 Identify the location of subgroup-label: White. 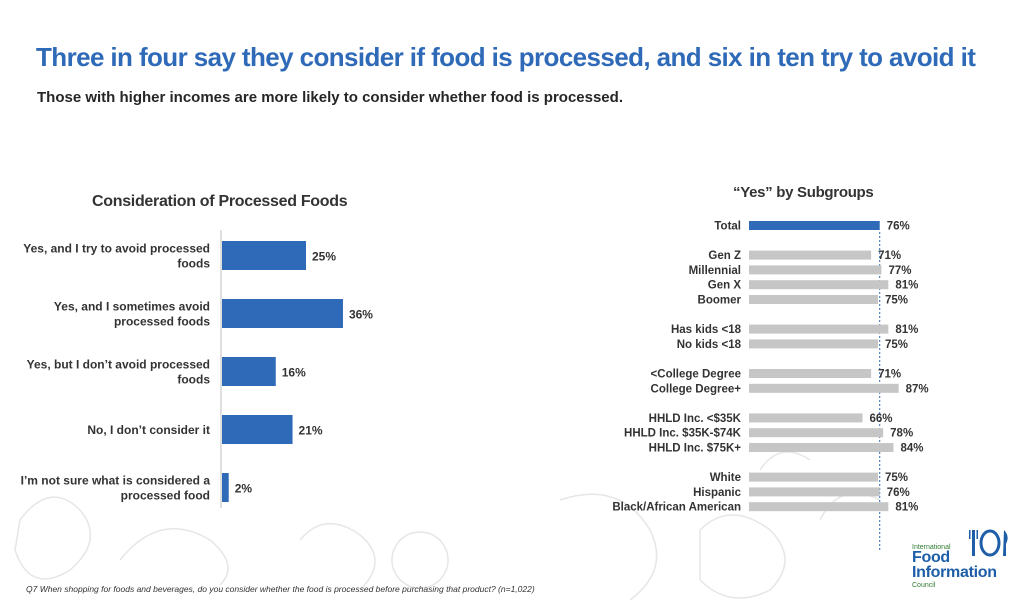
(725, 478).